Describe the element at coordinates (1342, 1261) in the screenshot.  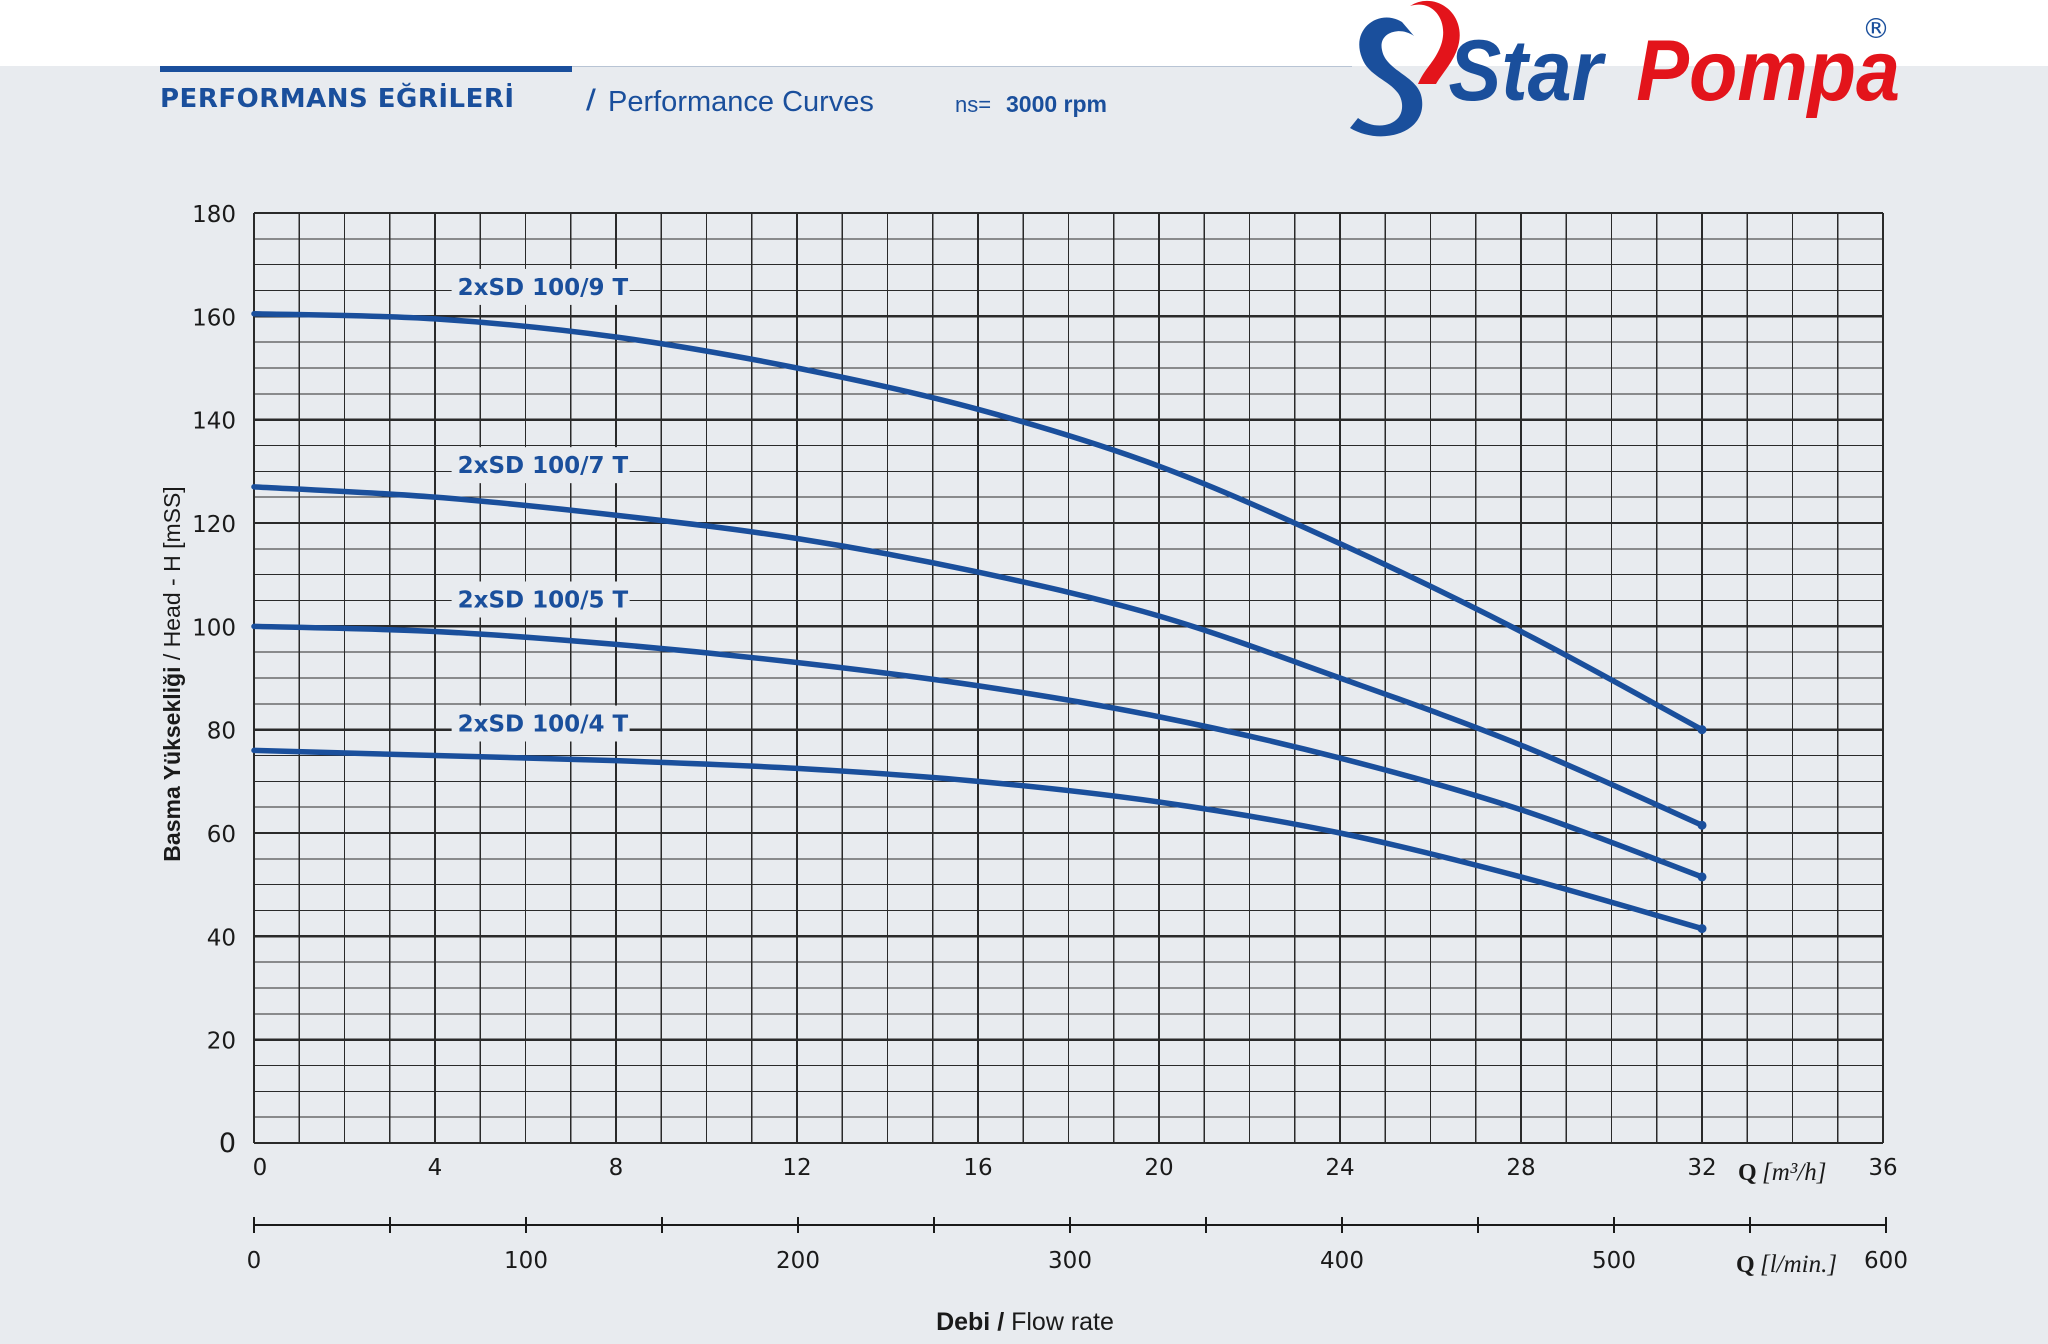
I see `x2-tick-label: 400` at that location.